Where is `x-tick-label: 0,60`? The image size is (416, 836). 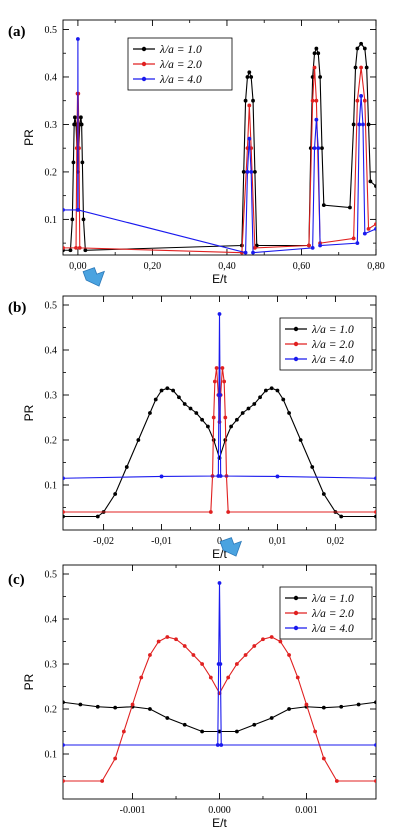 x-tick-label: 0,60 is located at coordinates (302, 266).